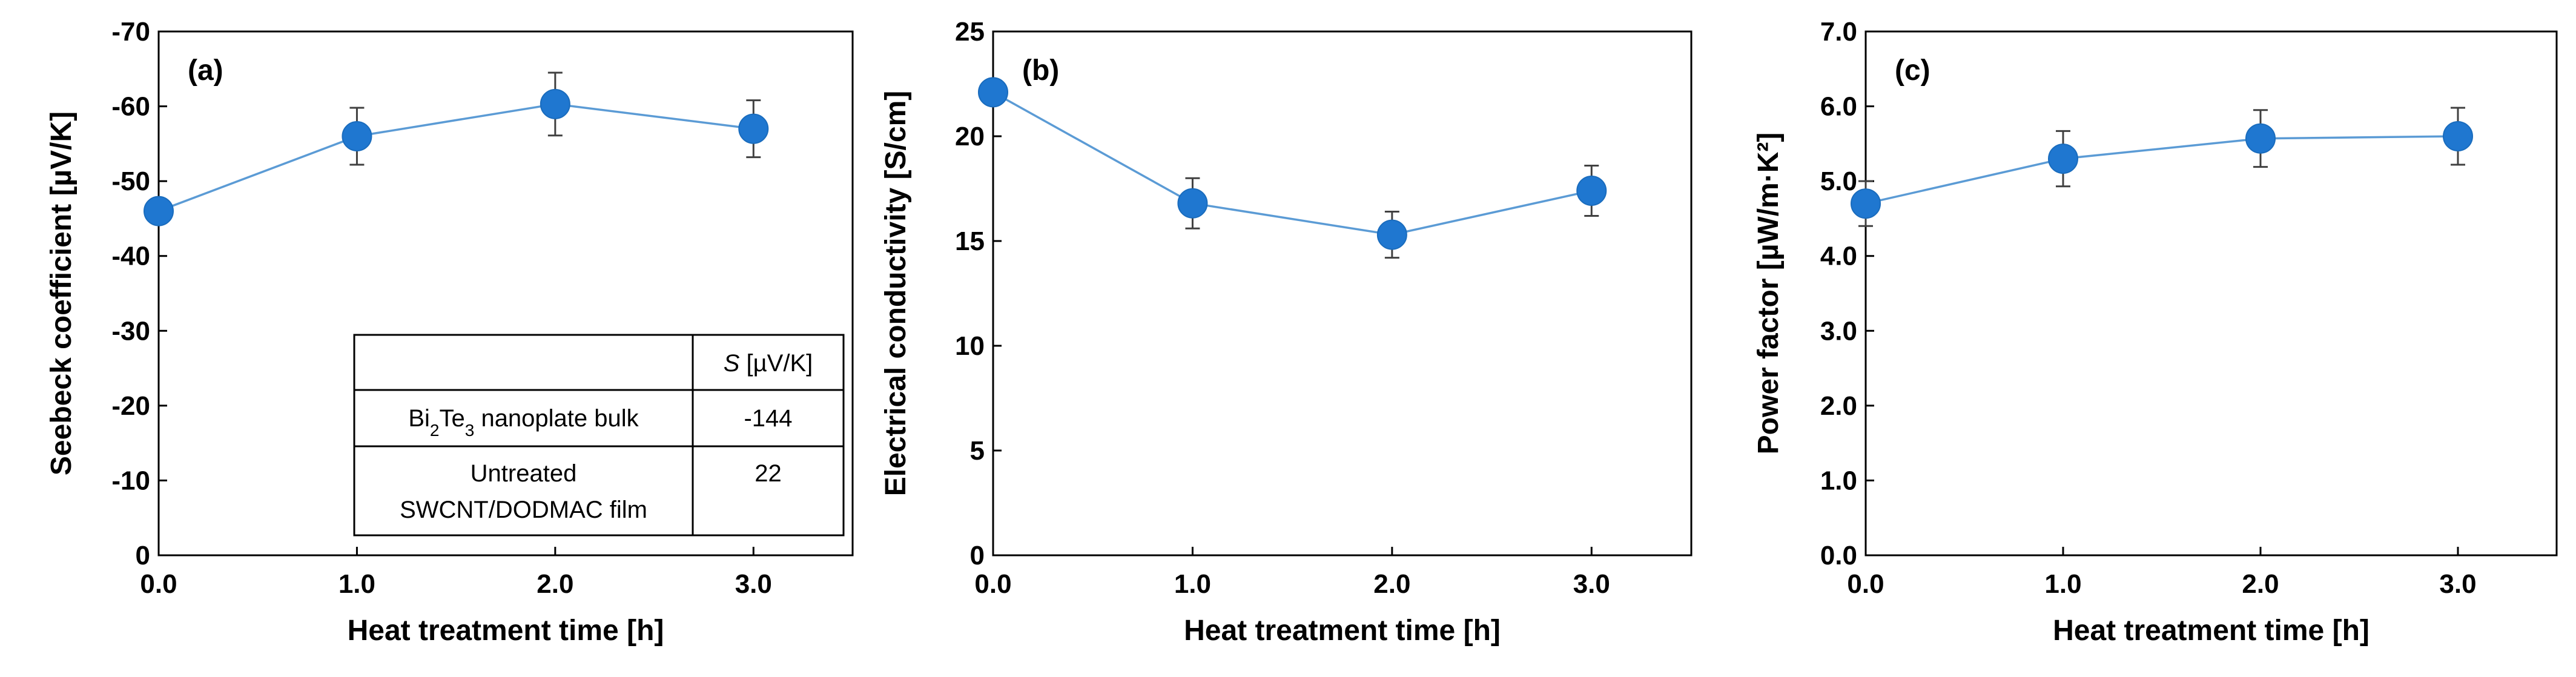 This screenshot has width=2576, height=677. Describe the element at coordinates (130, 256) in the screenshot. I see `y-tick-label: -40` at that location.